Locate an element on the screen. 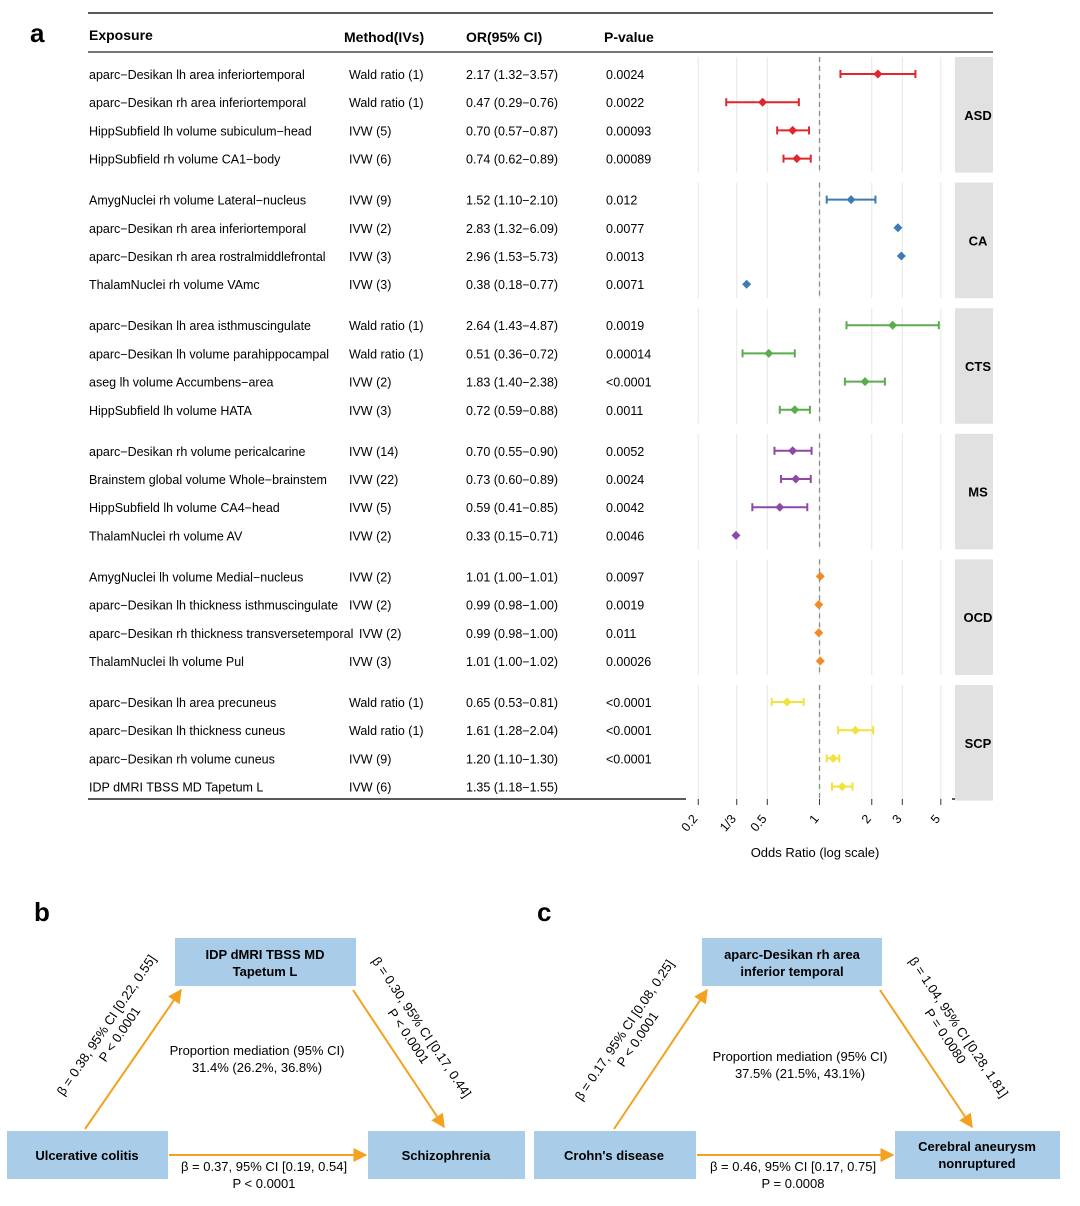 Image resolution: width=1080 pixels, height=1206 pixels. strip-asd is located at coordinates (974, 115).